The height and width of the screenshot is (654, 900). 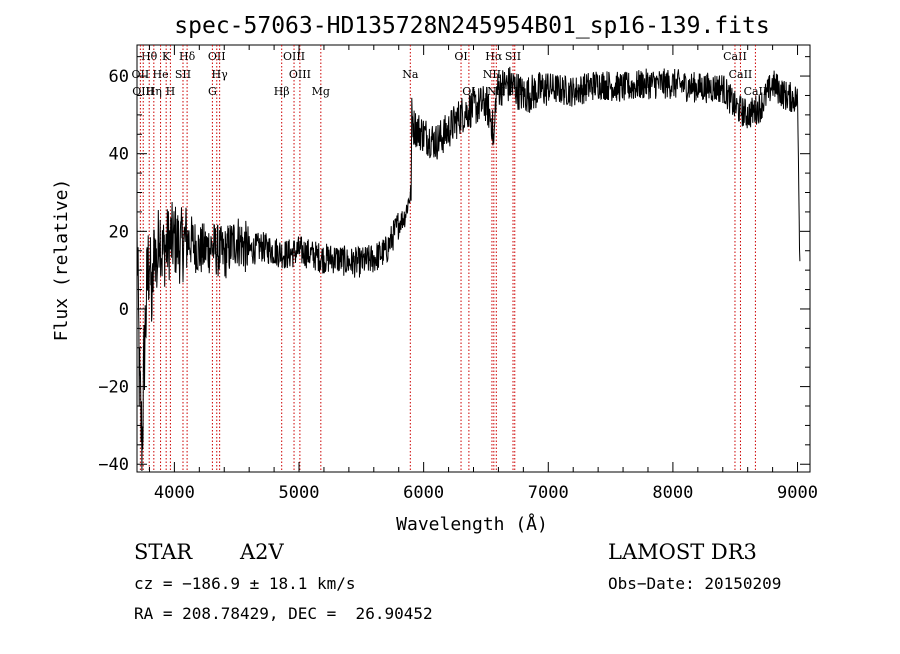 What do you see at coordinates (299, 493) in the screenshot?
I see `x-tick-label-1: 5000` at bounding box center [299, 493].